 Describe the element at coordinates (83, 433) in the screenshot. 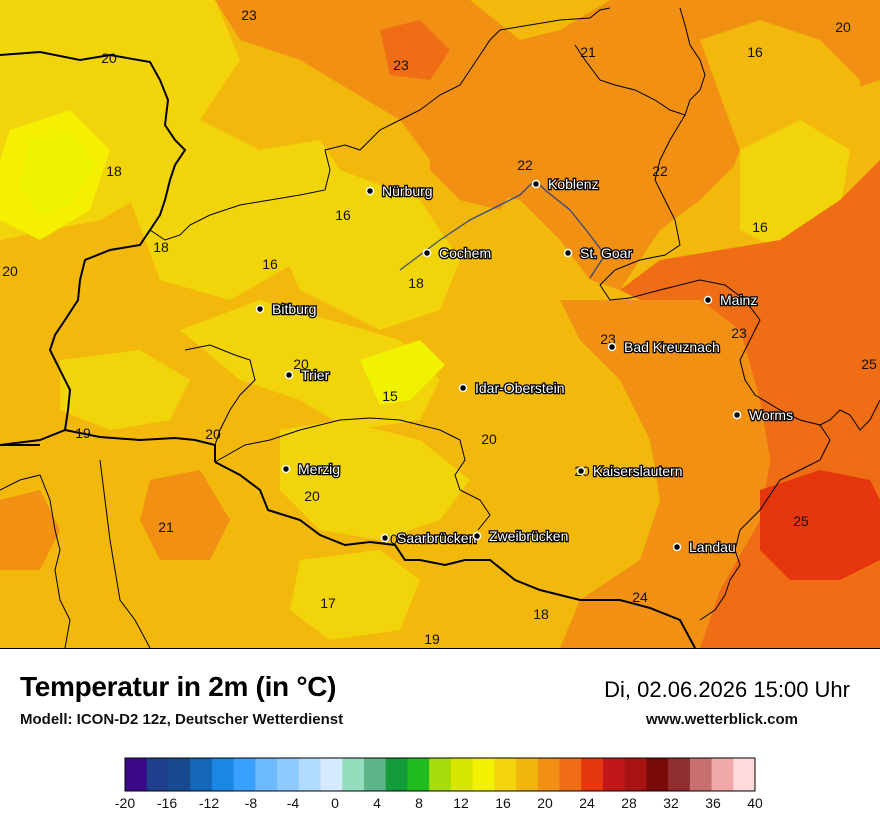

I see `temperature-value: 19` at that location.